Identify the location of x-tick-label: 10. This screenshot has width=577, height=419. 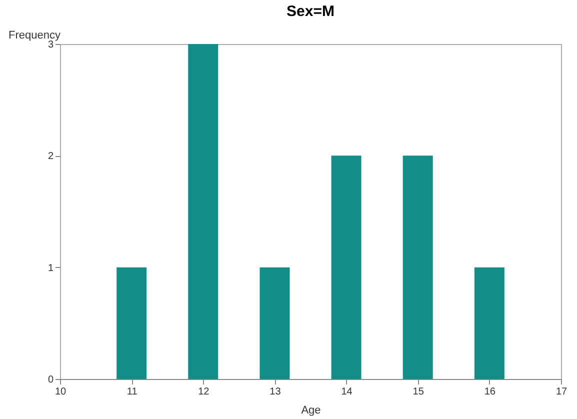
(60, 392).